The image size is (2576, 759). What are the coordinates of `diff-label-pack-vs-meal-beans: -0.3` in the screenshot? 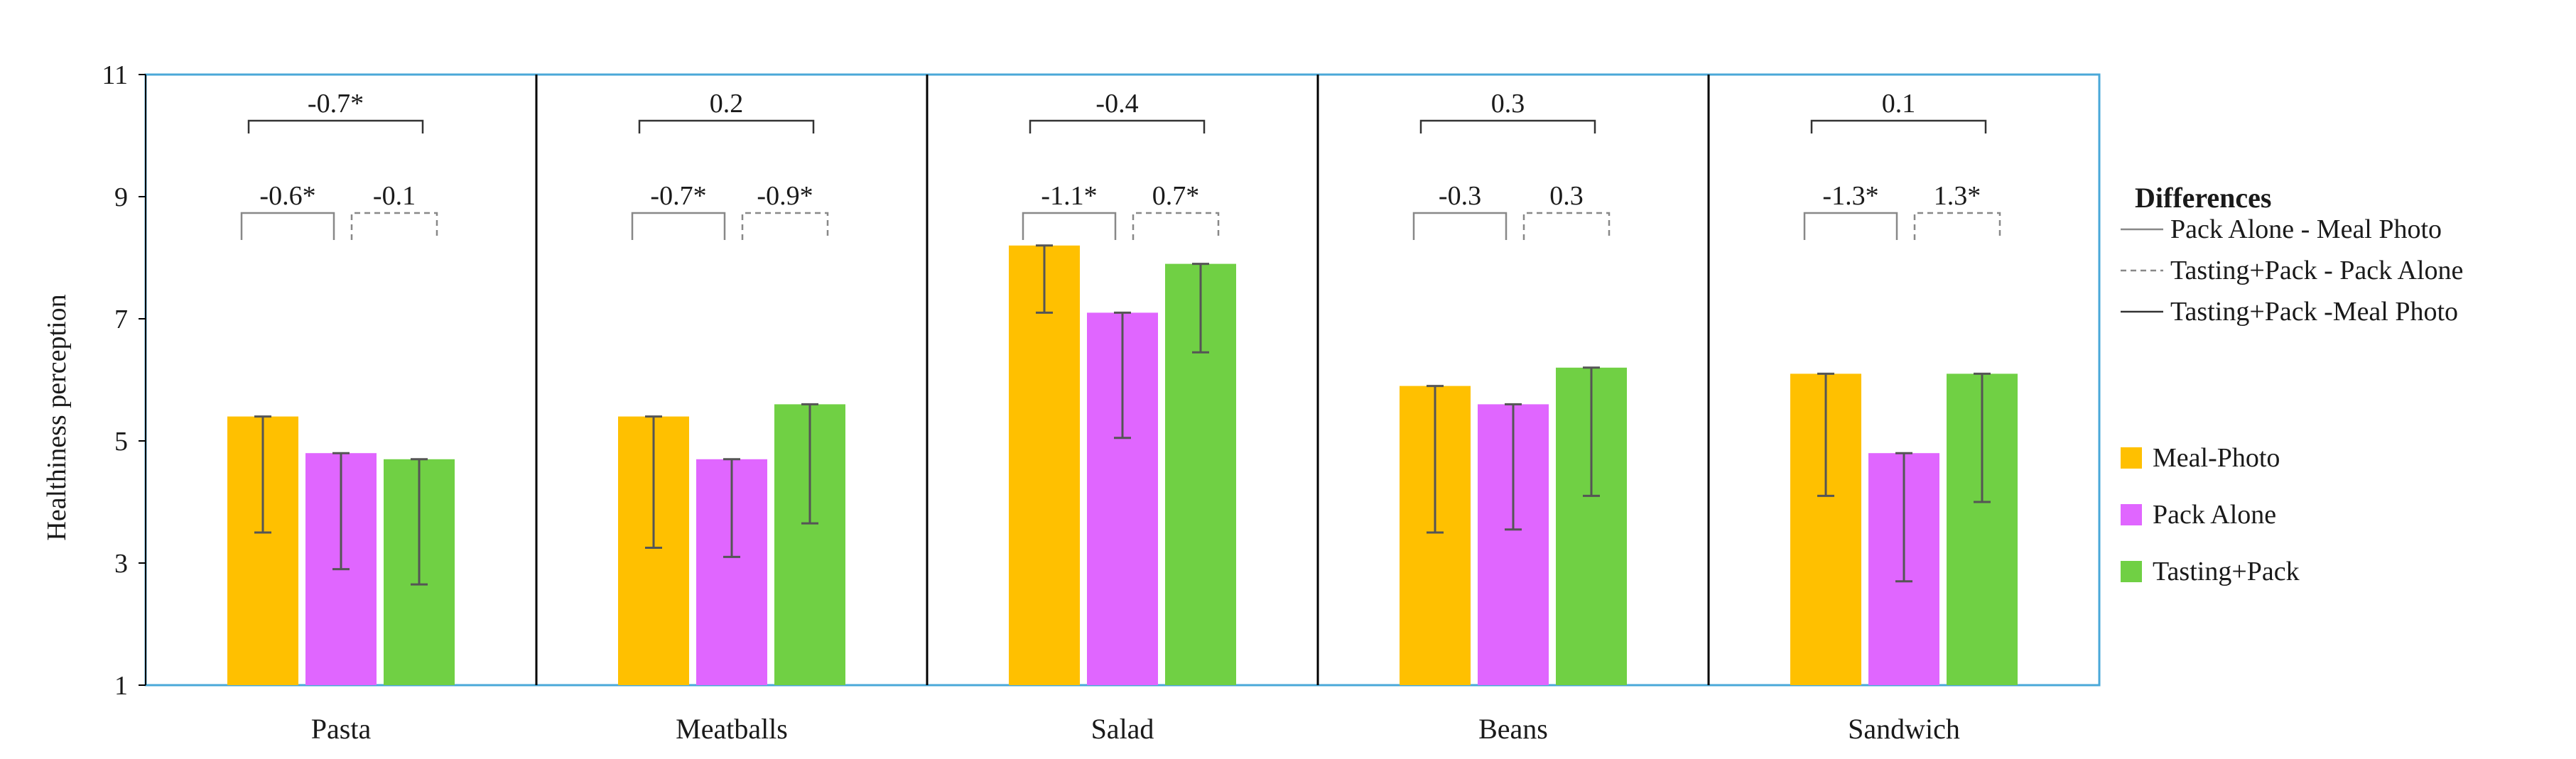 It's located at (1460, 196).